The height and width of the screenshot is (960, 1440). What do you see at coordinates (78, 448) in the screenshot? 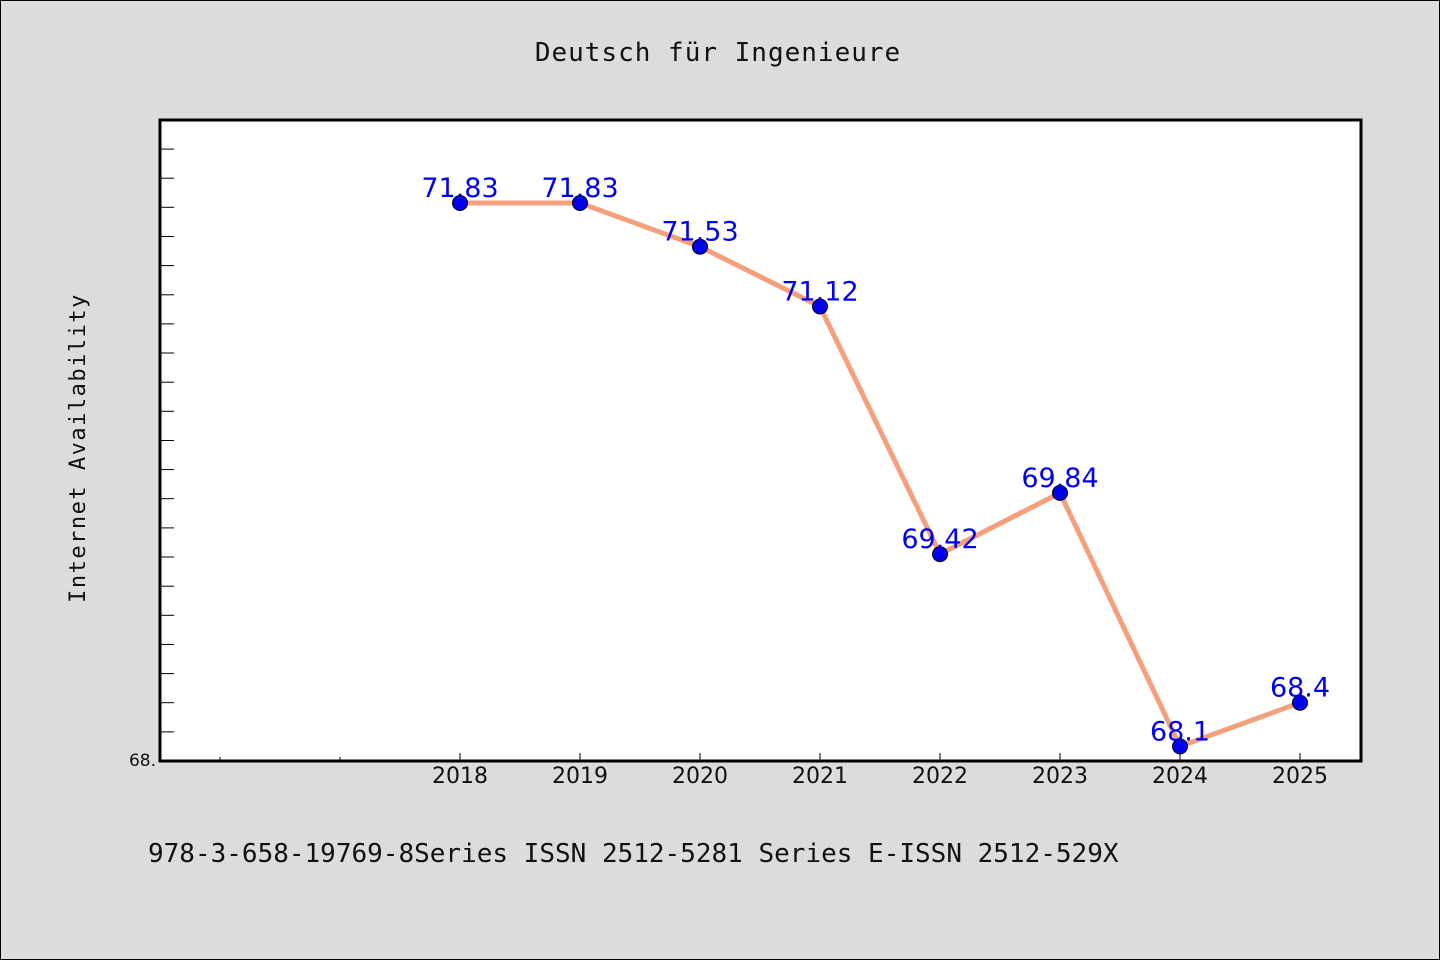
I see `y-axis-label: Internet Availability` at bounding box center [78, 448].